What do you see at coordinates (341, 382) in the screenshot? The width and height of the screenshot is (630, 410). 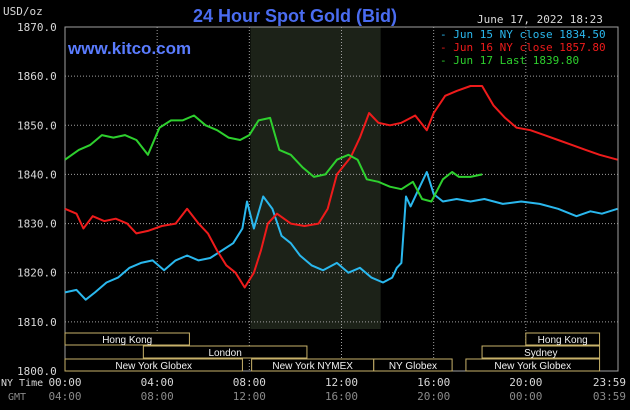 I see `x-tick-label-ny: 12:00` at bounding box center [341, 382].